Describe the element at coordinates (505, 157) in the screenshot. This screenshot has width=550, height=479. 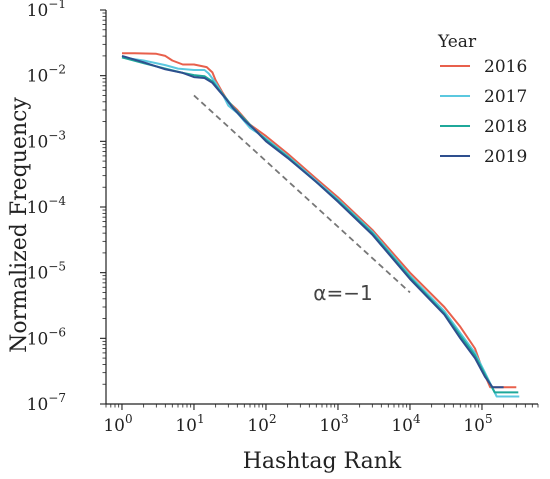
I see `legend-label-2019: 2019` at that location.